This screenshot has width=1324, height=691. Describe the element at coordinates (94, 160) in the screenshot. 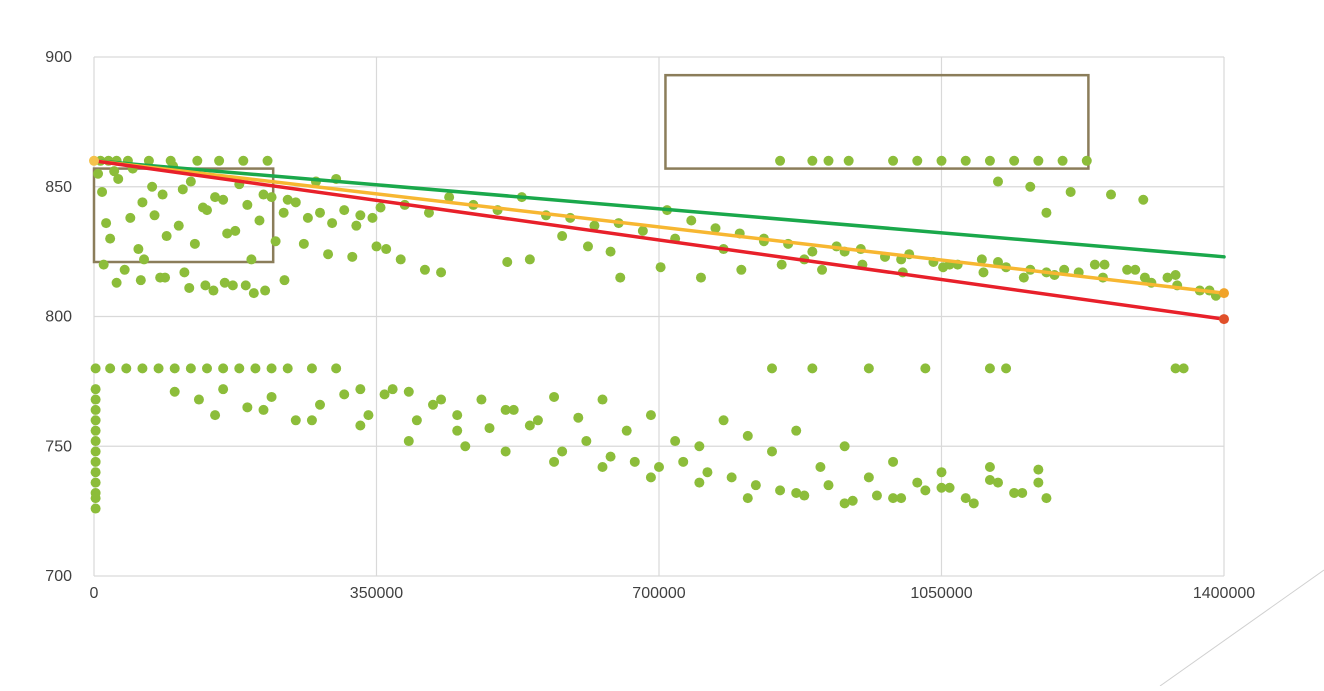

I see `trend-start-marker` at that location.